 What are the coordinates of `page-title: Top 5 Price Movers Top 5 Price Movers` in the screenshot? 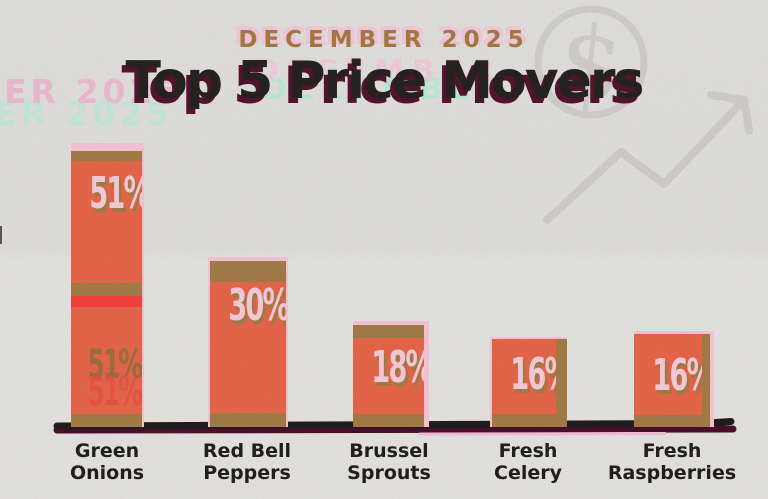 It's located at (384, 83).